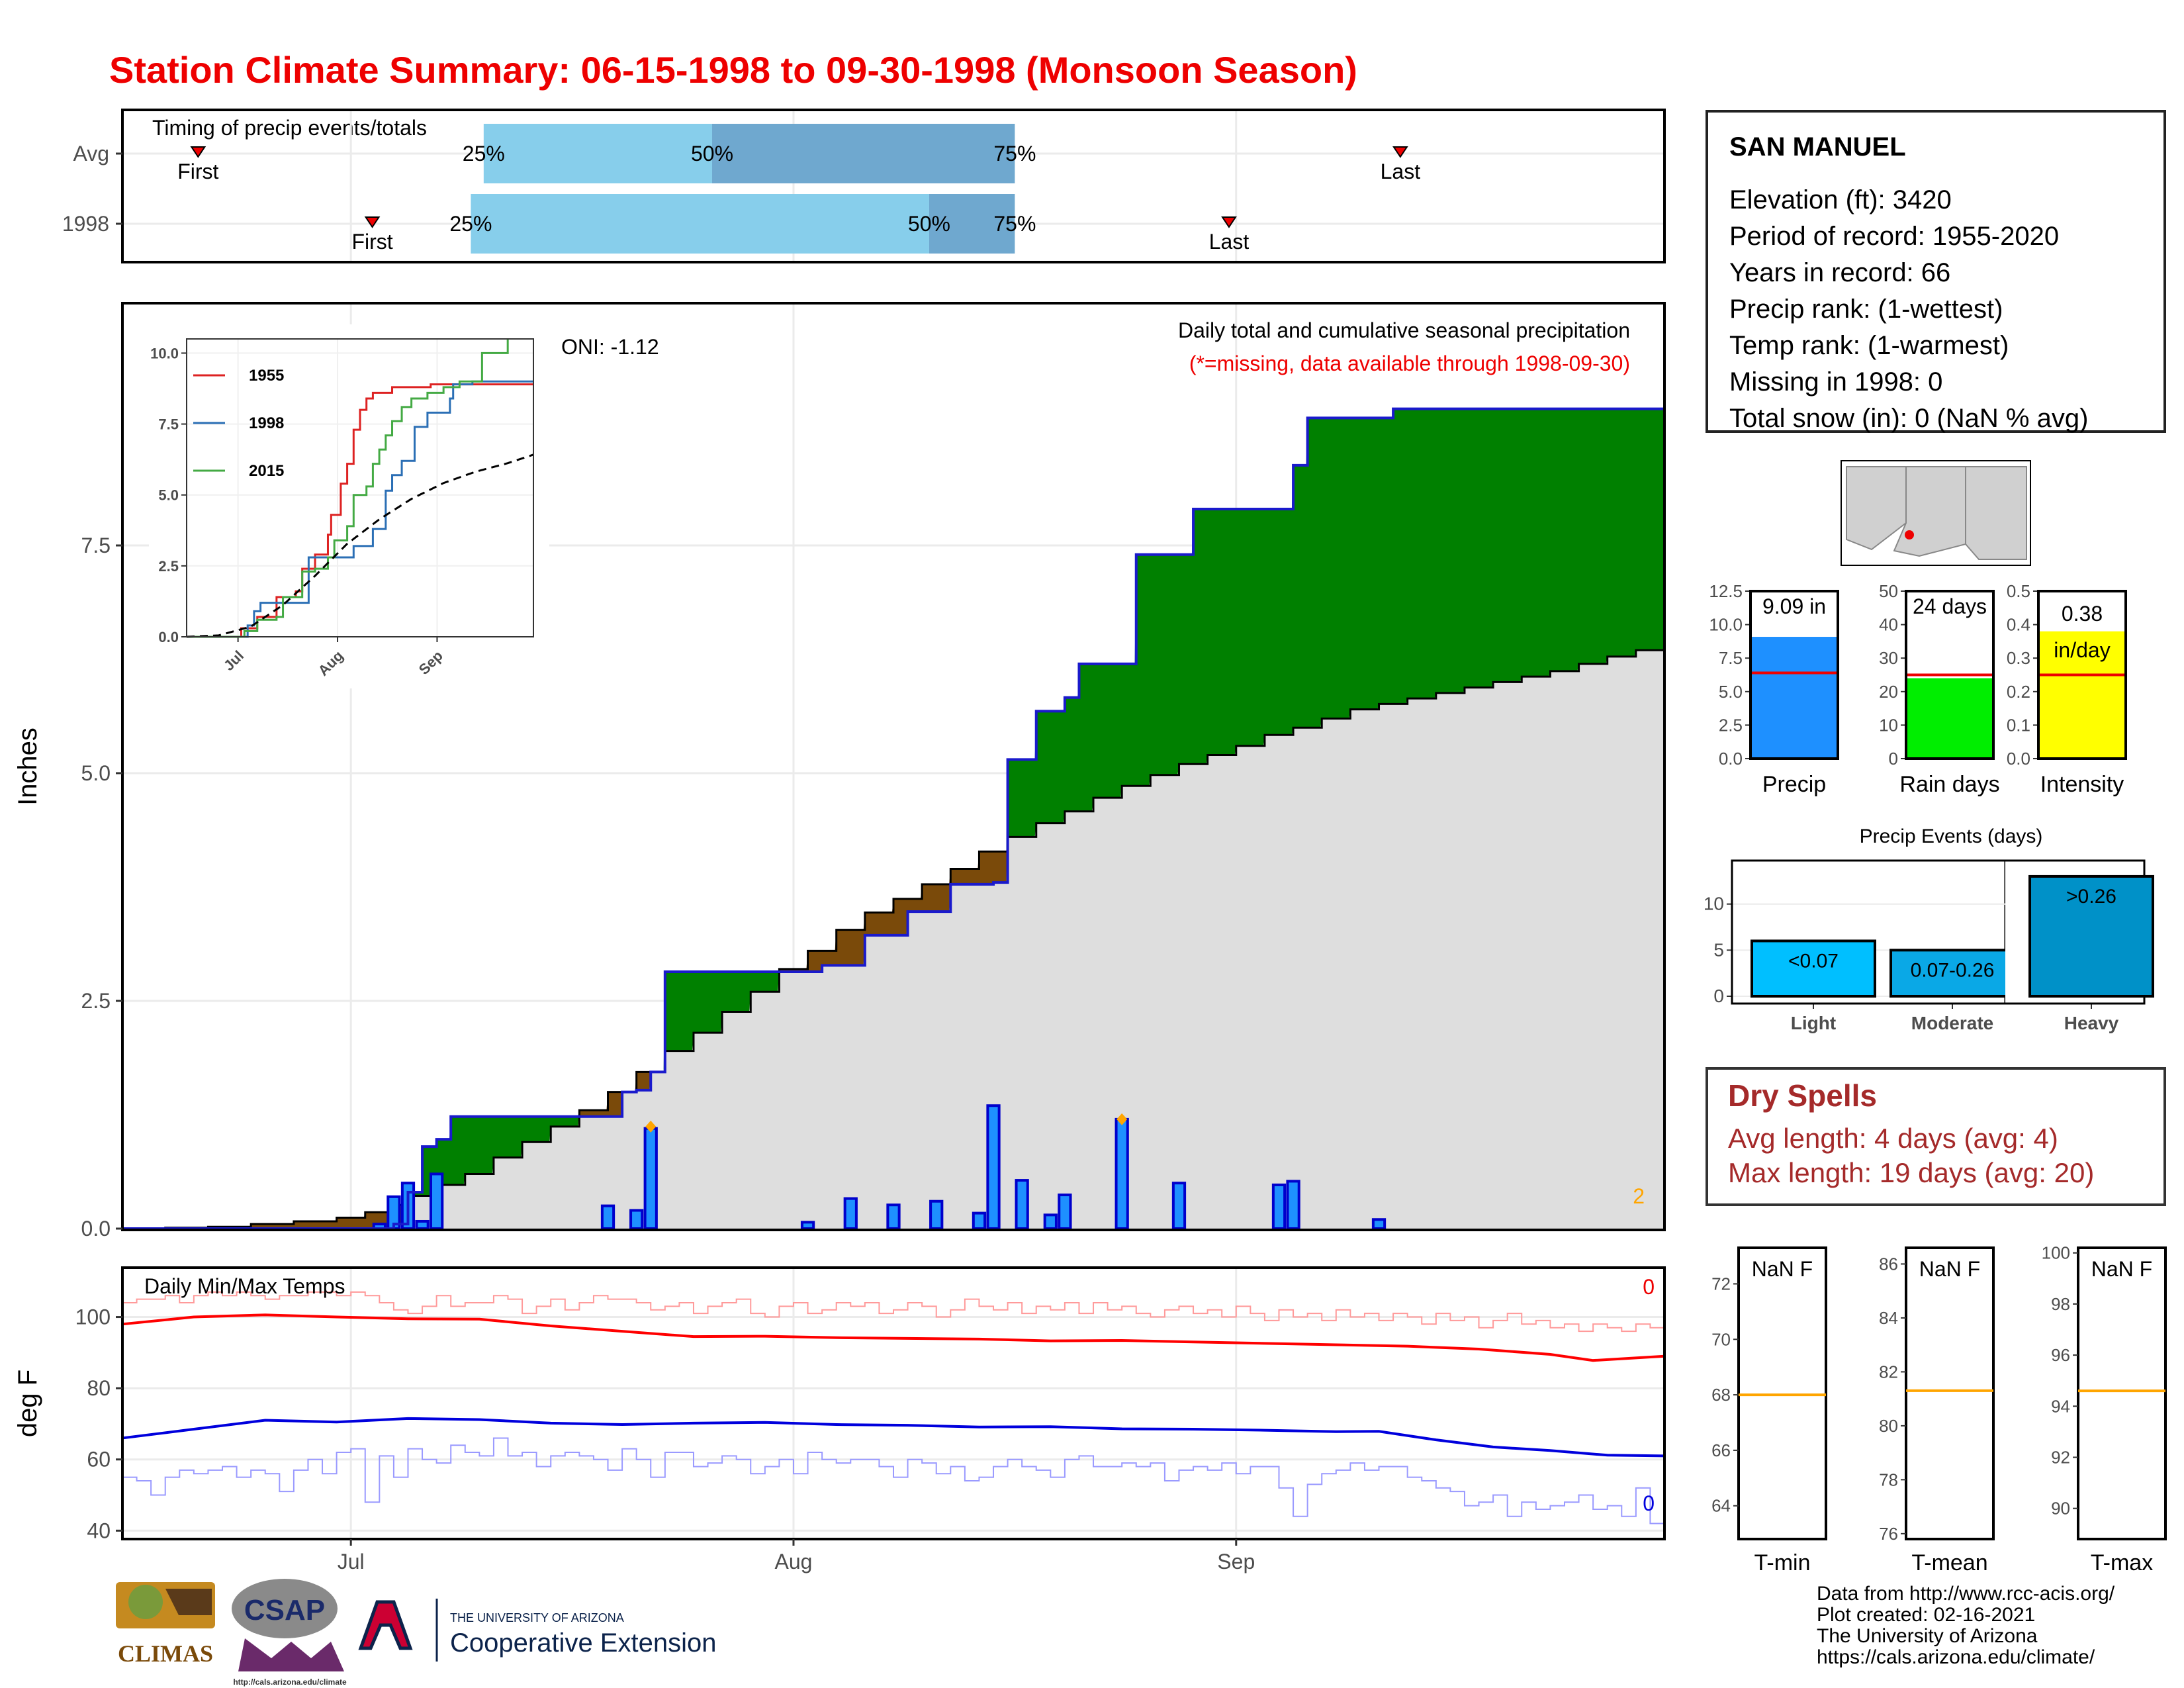  Describe the element at coordinates (99, 1530) in the screenshot. I see `y-tick-label: 40` at that location.